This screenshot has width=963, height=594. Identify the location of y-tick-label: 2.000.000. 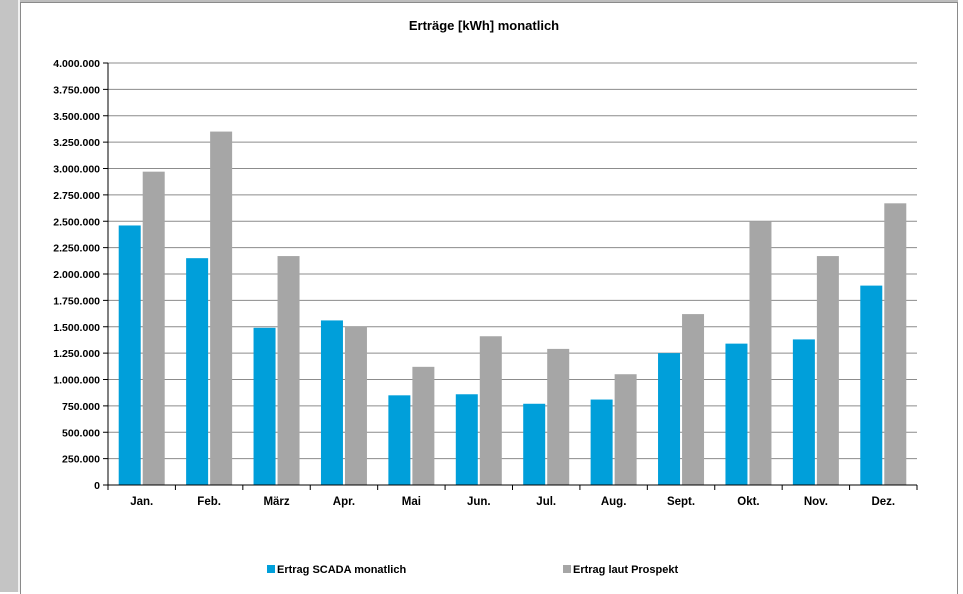
(76, 275).